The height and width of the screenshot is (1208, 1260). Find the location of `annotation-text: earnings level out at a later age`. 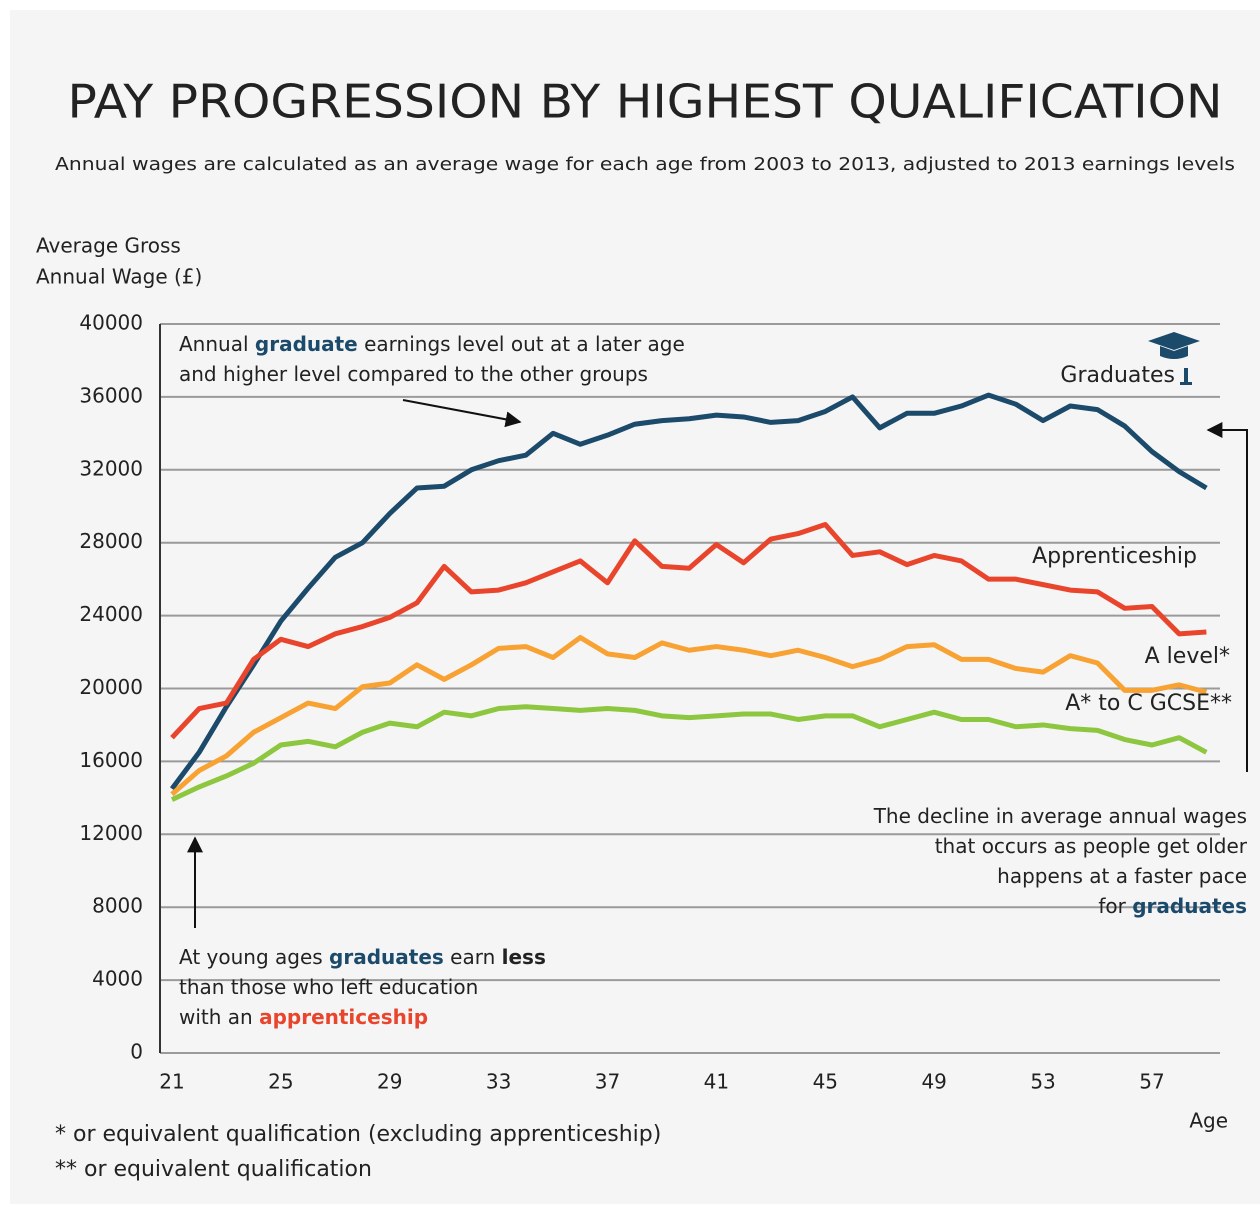

annotation-text: earnings level out at a later age is located at coordinates (521, 344).